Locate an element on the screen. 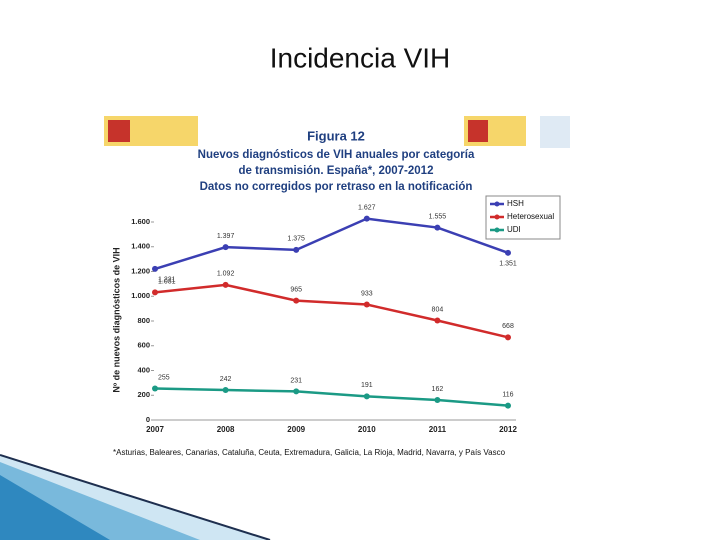  x-tick-label: 2012 is located at coordinates (508, 429).